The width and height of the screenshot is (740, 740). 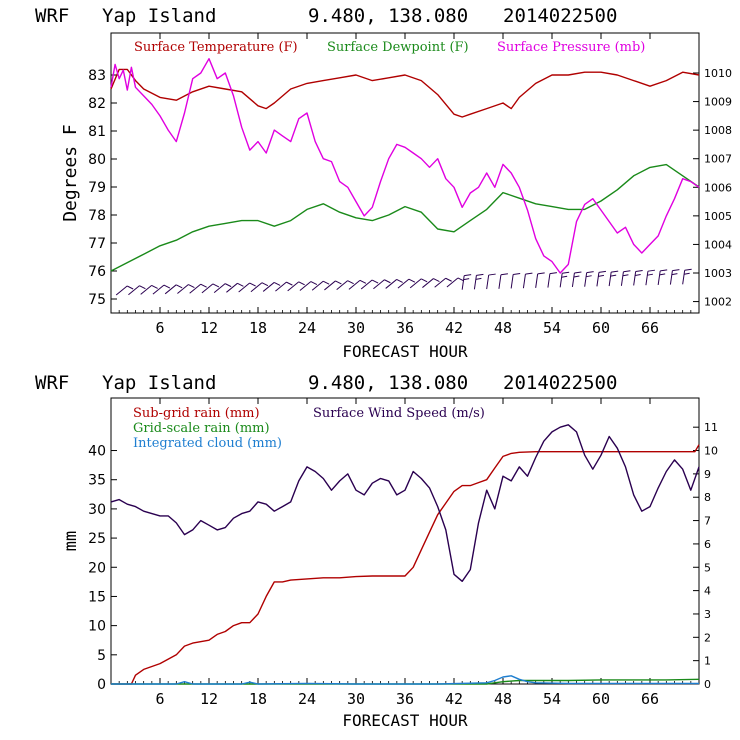 What do you see at coordinates (405, 699) in the screenshot?
I see `bottom-x-tick-label: 36` at bounding box center [405, 699].